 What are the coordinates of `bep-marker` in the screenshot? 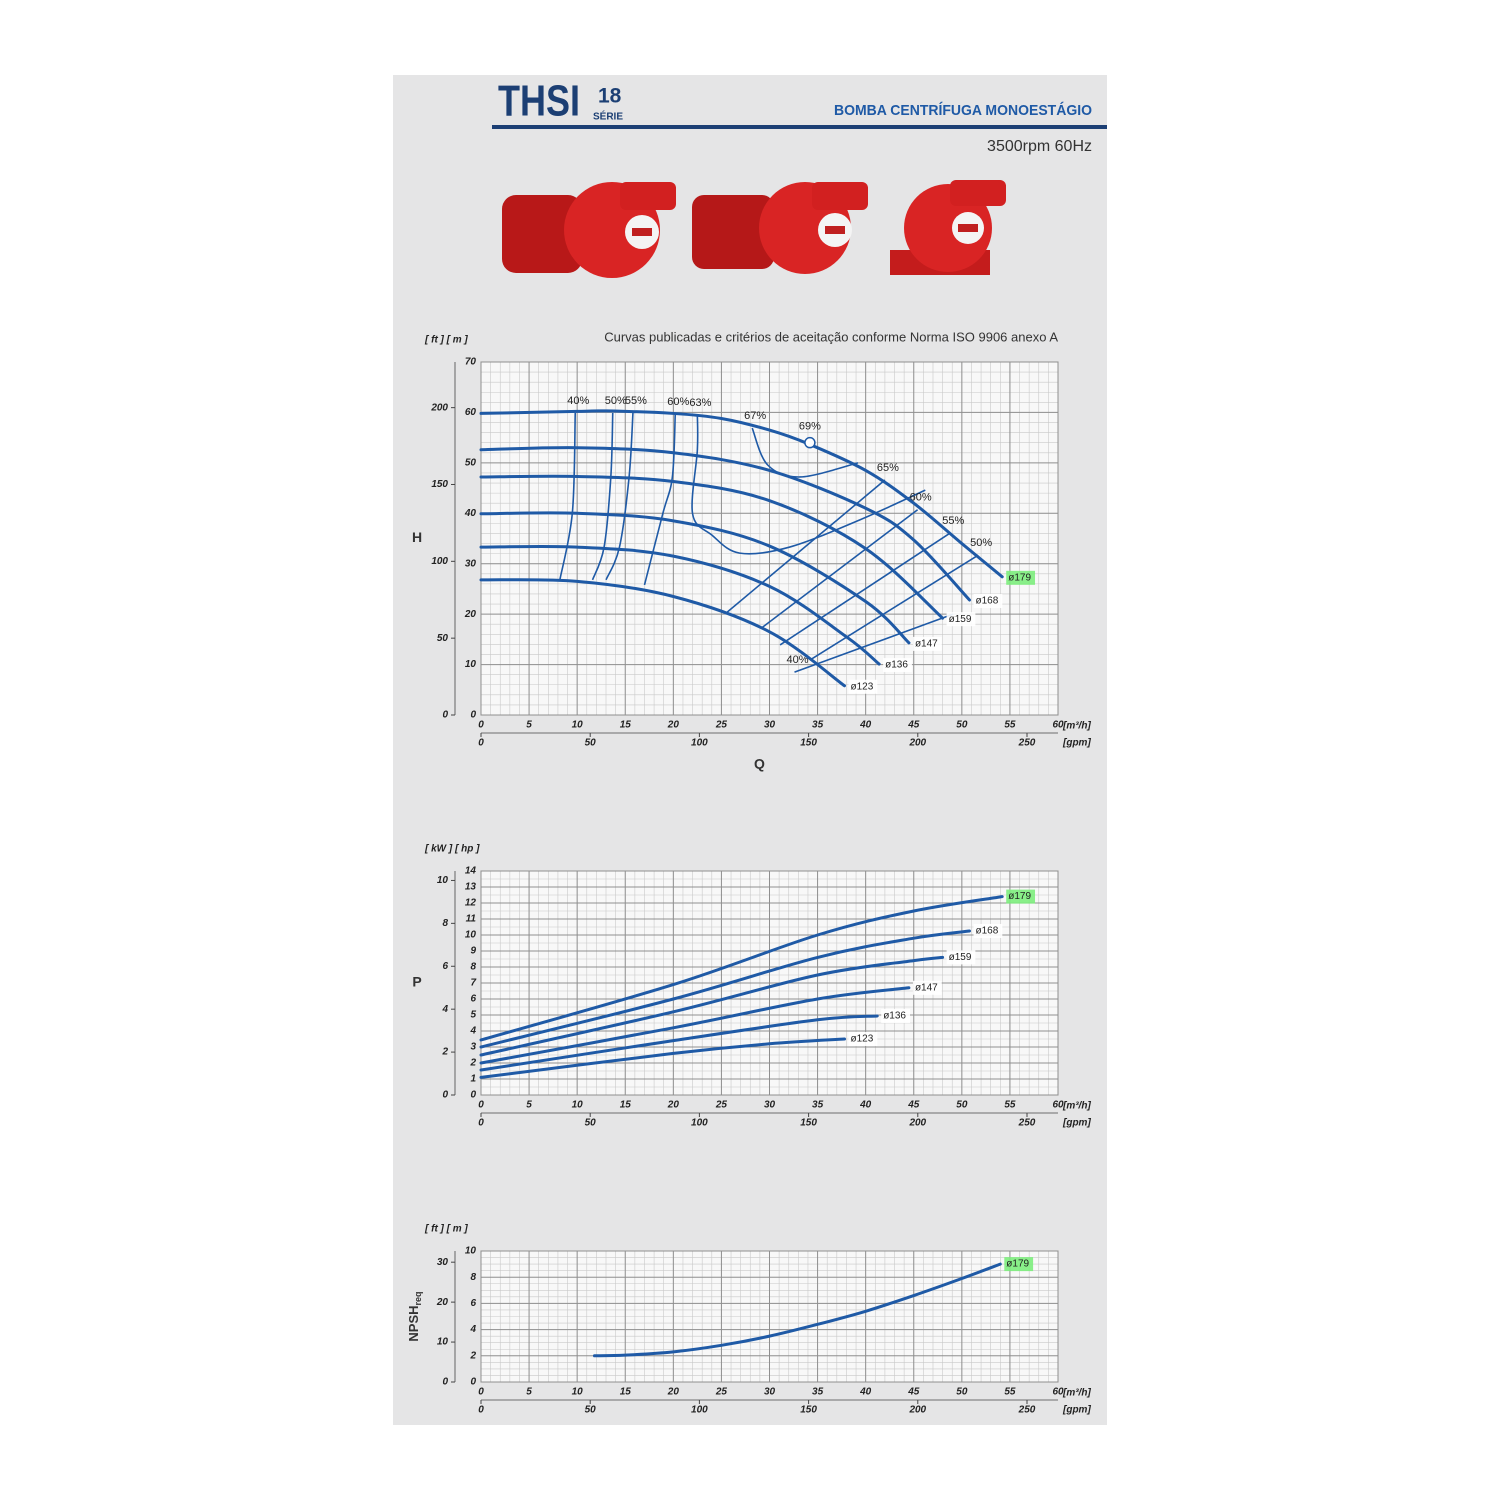 It's located at (810, 442).